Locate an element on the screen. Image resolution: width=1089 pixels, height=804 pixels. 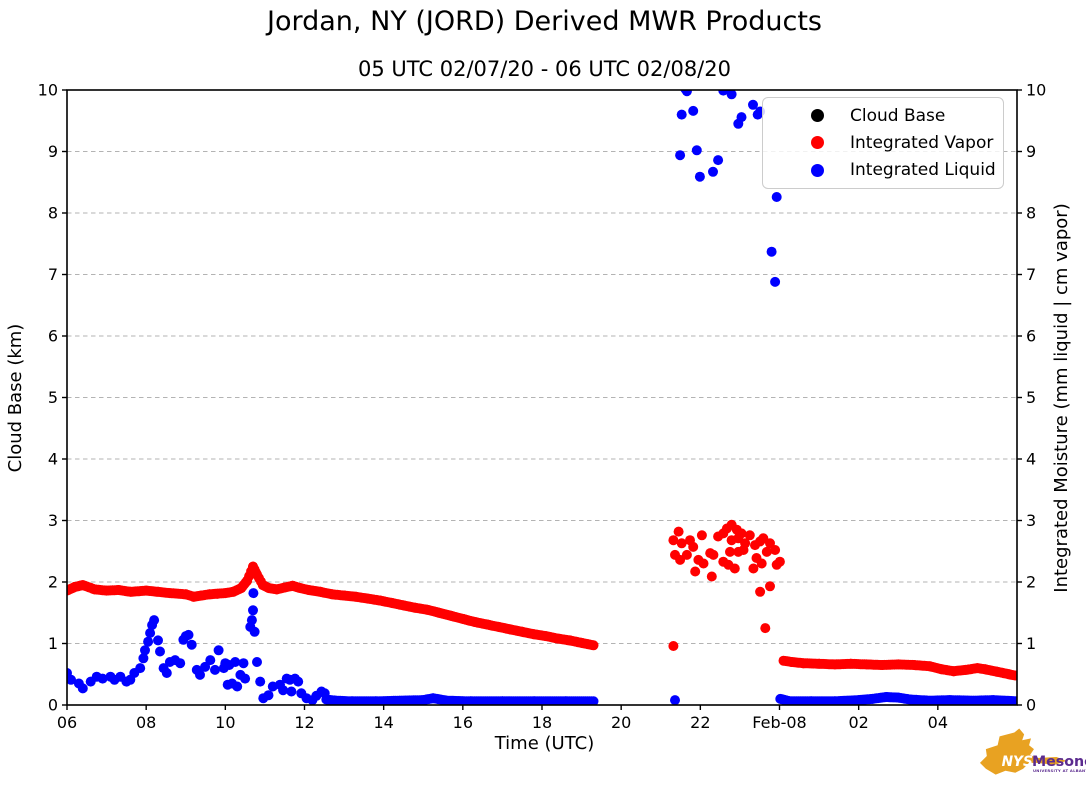
integrated-liquid-marker-icon is located at coordinates (817, 170).